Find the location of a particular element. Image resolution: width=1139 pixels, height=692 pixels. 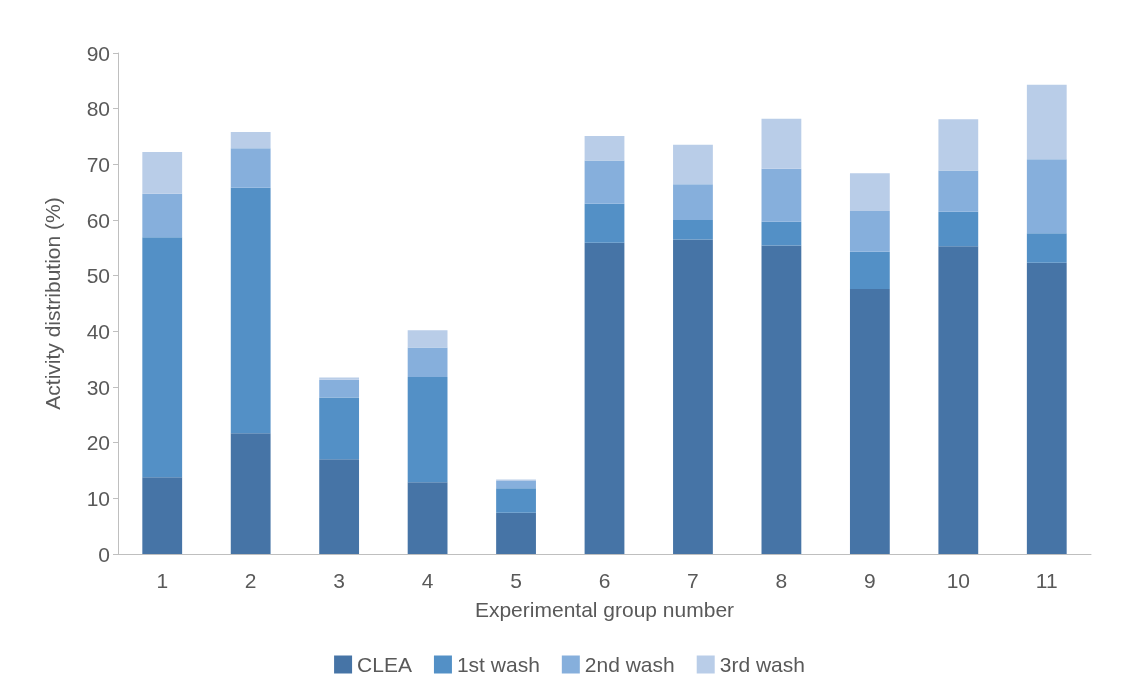

y-tick-label: 70 is located at coordinates (98, 164).